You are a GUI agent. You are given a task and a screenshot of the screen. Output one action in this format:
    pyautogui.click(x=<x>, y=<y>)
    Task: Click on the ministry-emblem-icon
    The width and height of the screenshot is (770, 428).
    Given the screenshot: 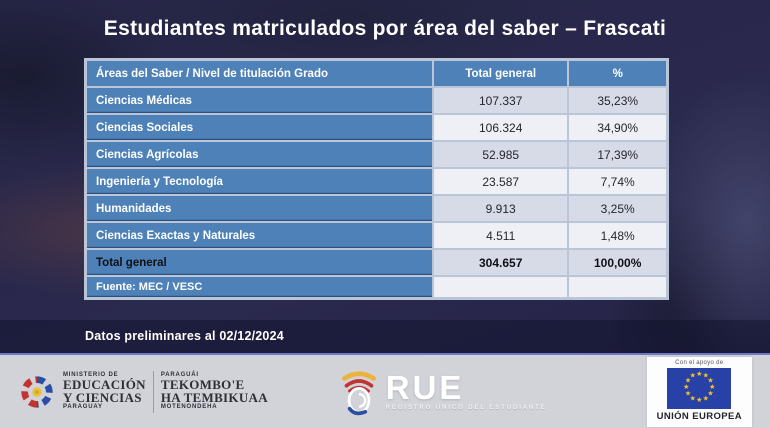 What is the action you would take?
    pyautogui.click(x=37, y=391)
    